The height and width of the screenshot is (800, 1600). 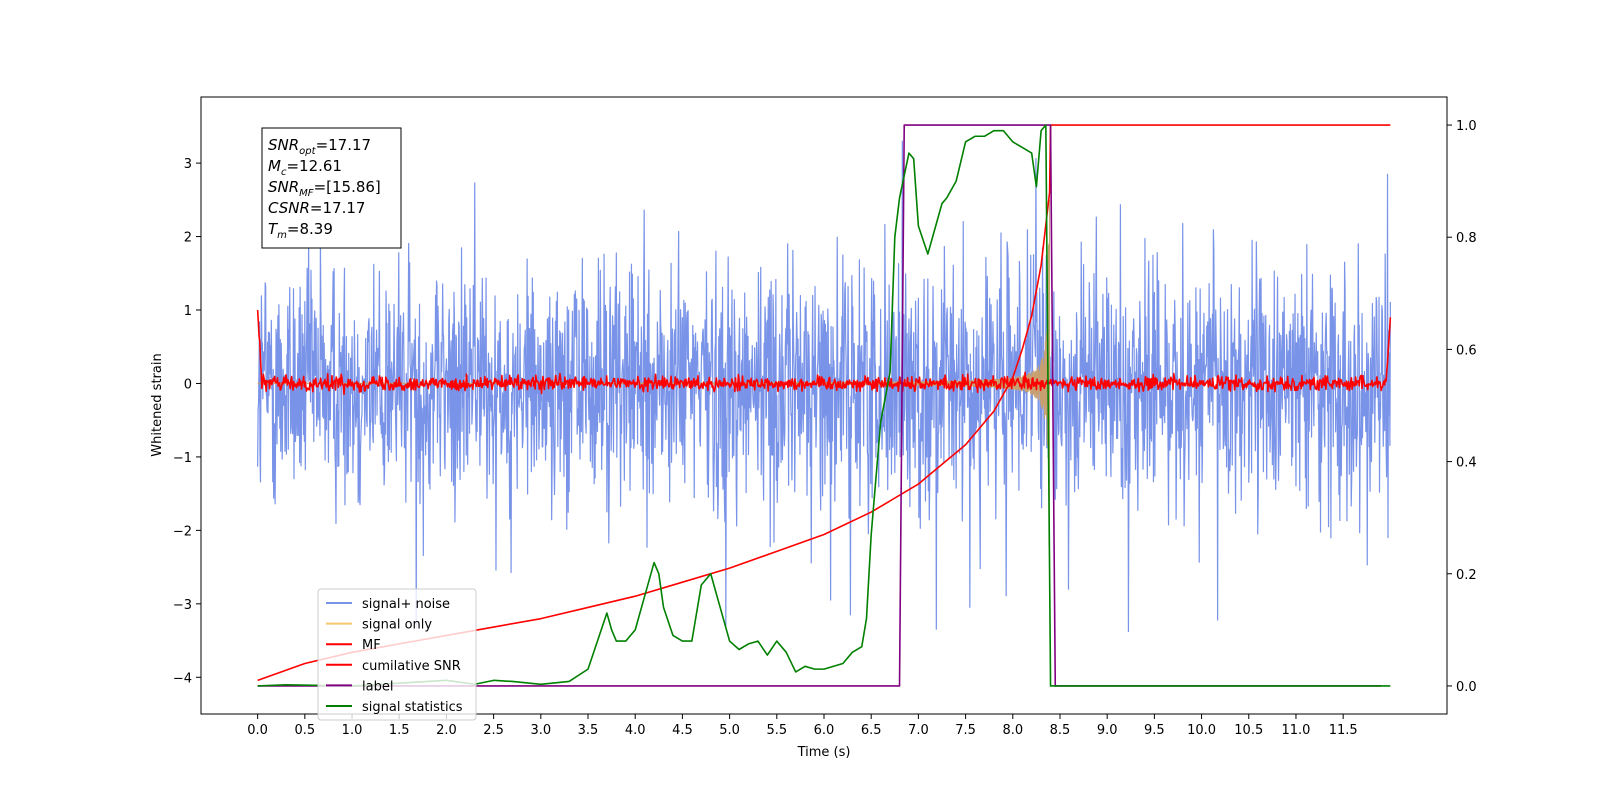 What do you see at coordinates (1012, 730) in the screenshot?
I see `x-tick-label: 8.0` at bounding box center [1012, 730].